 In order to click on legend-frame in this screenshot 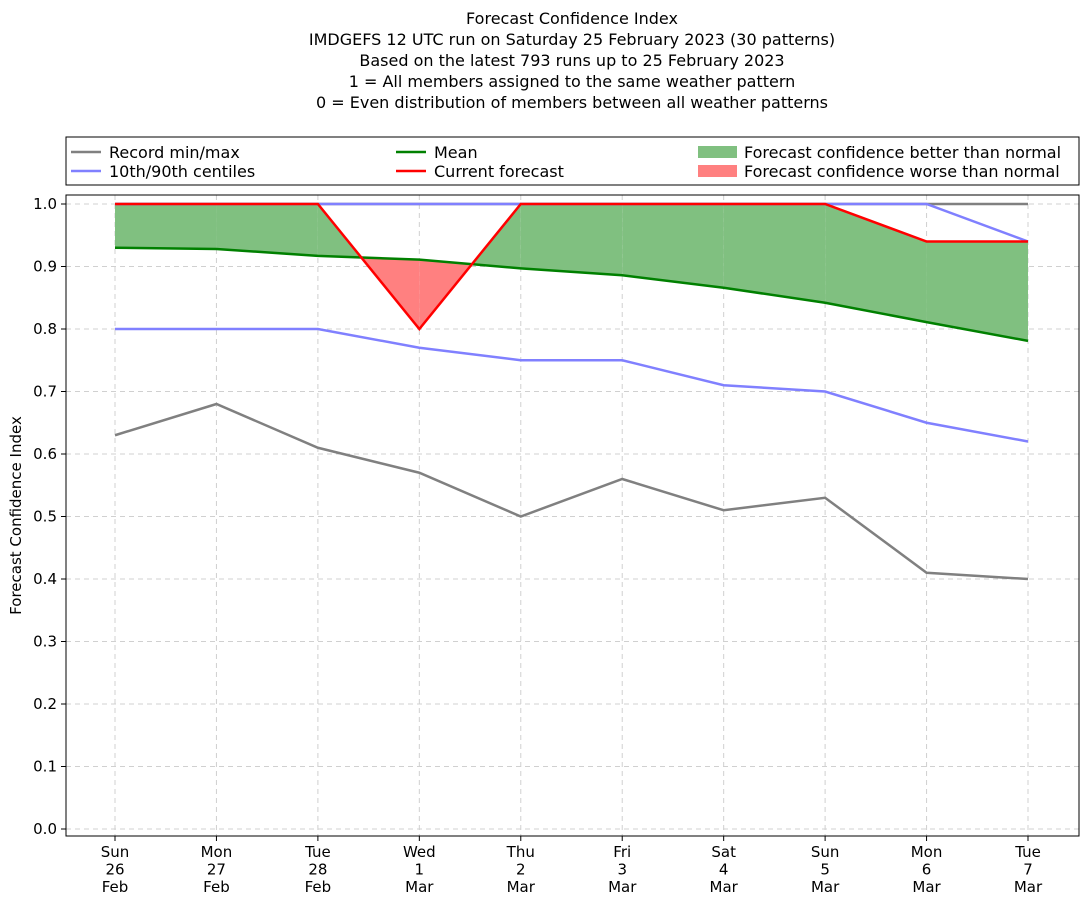, I will do `click(572, 161)`.